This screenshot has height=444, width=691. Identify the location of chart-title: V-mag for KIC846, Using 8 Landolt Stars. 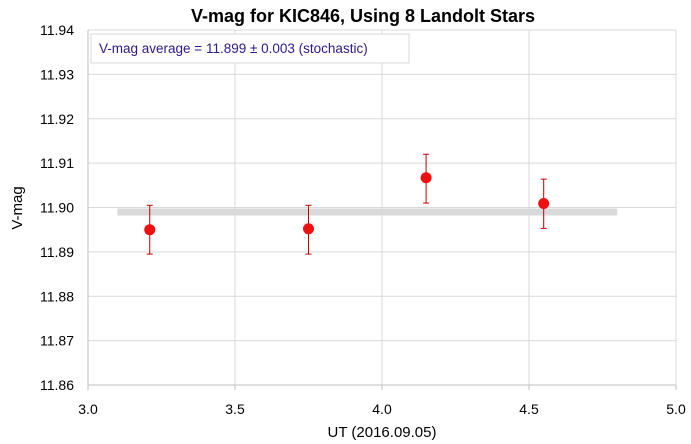
(363, 16).